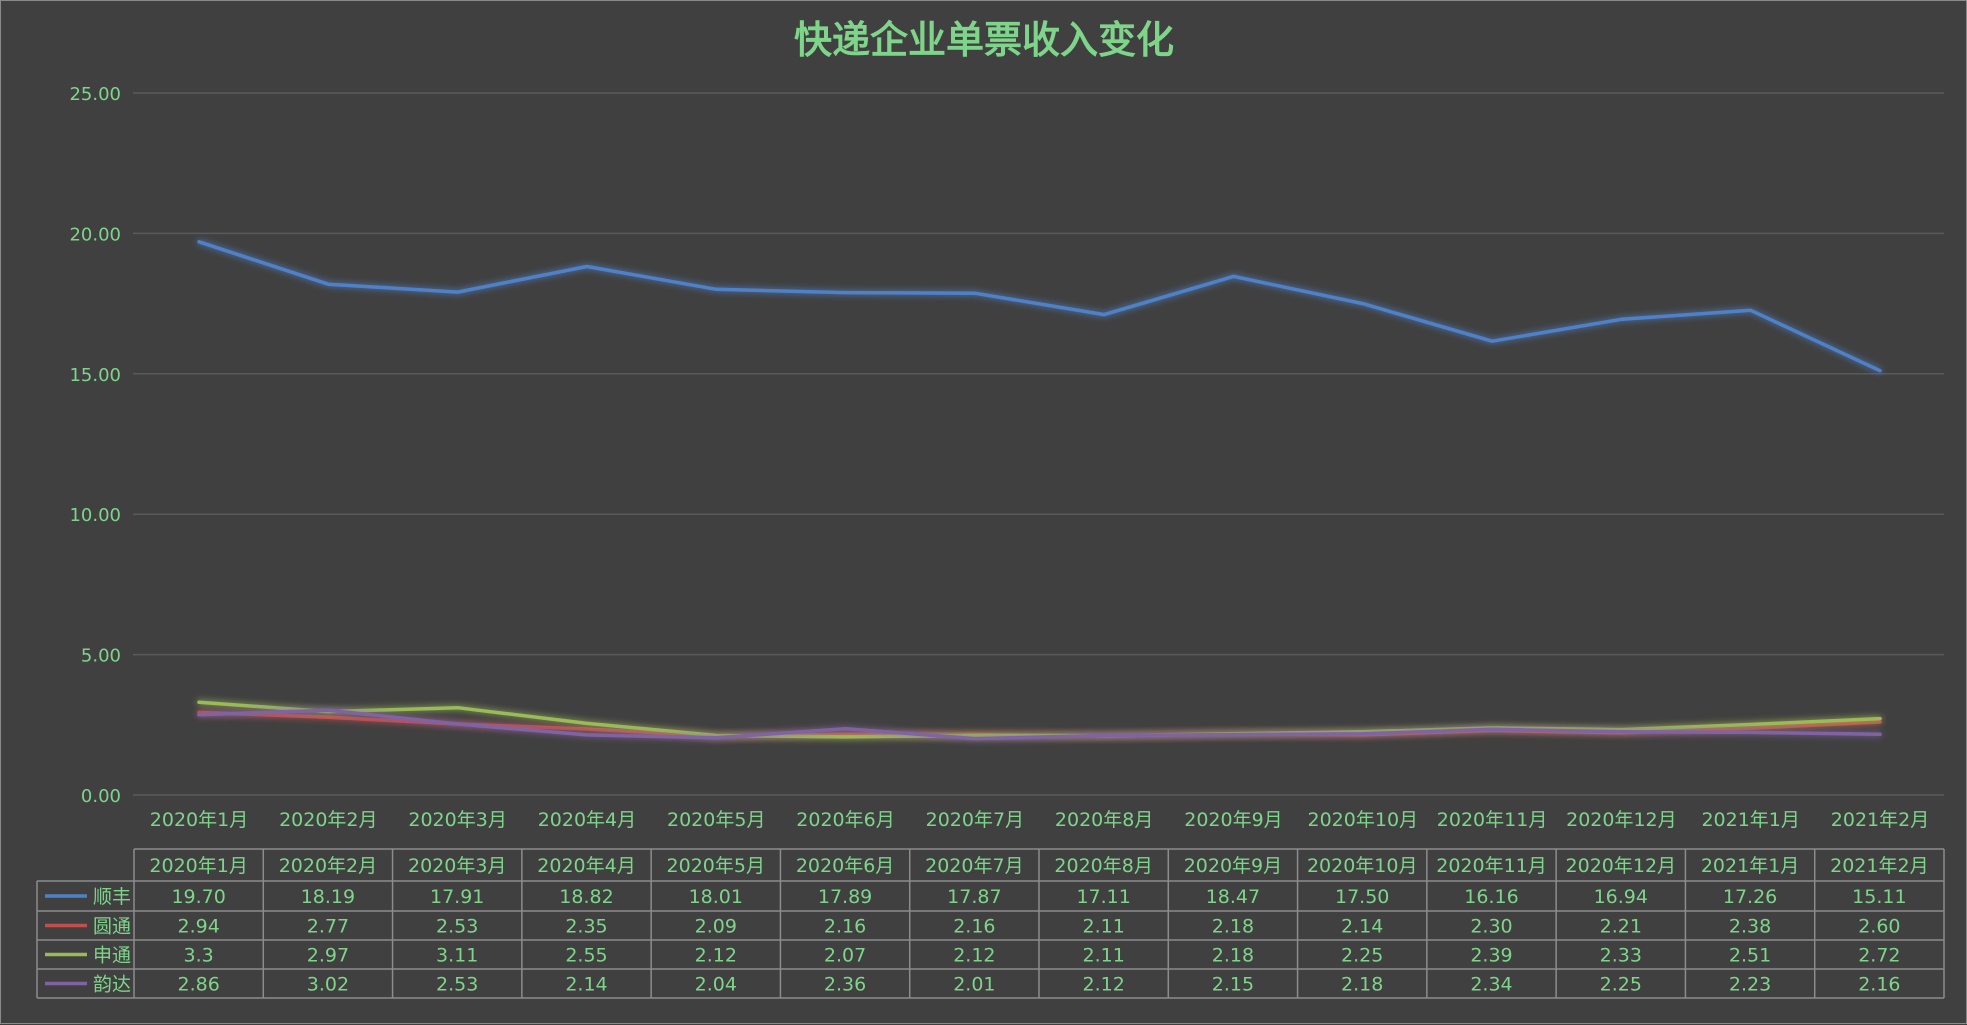  What do you see at coordinates (1492, 820) in the screenshot?
I see `x-tick-label: 2020年11月` at bounding box center [1492, 820].